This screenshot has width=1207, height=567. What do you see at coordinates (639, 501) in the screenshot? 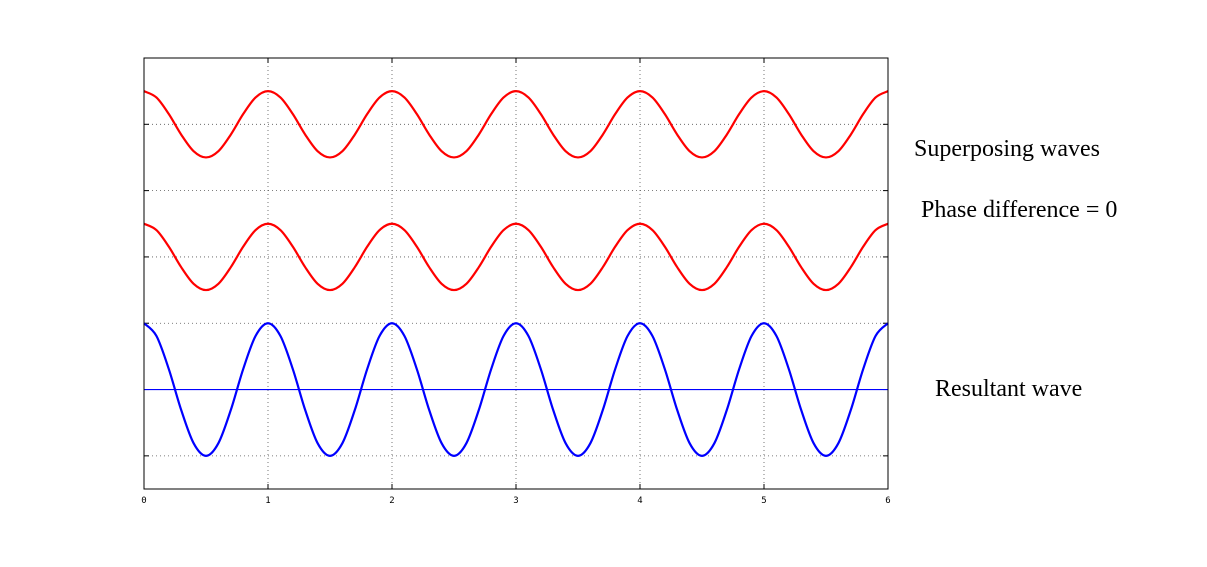
I see `x-tick-label: 4` at bounding box center [639, 501].